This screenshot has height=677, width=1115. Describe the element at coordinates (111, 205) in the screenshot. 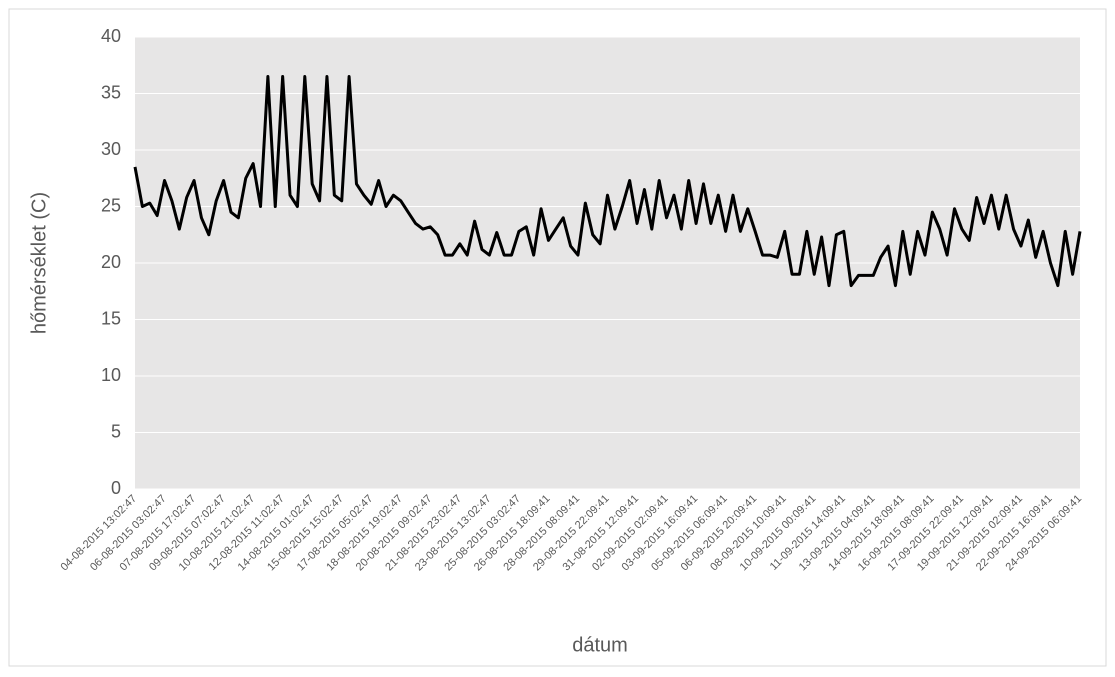

I see `y-tick-label: 25` at that location.